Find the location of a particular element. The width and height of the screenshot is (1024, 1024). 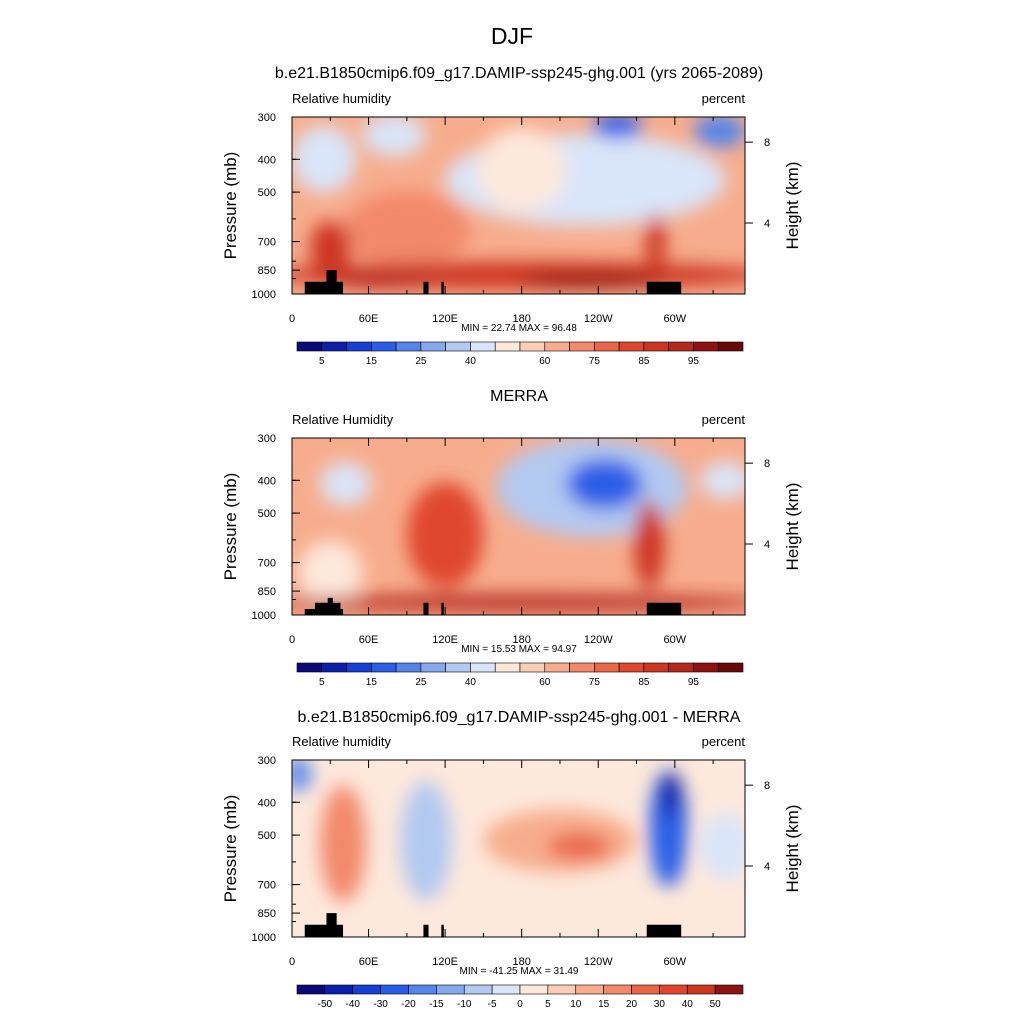

colorbar-tick-label: 0 is located at coordinates (520, 1004).